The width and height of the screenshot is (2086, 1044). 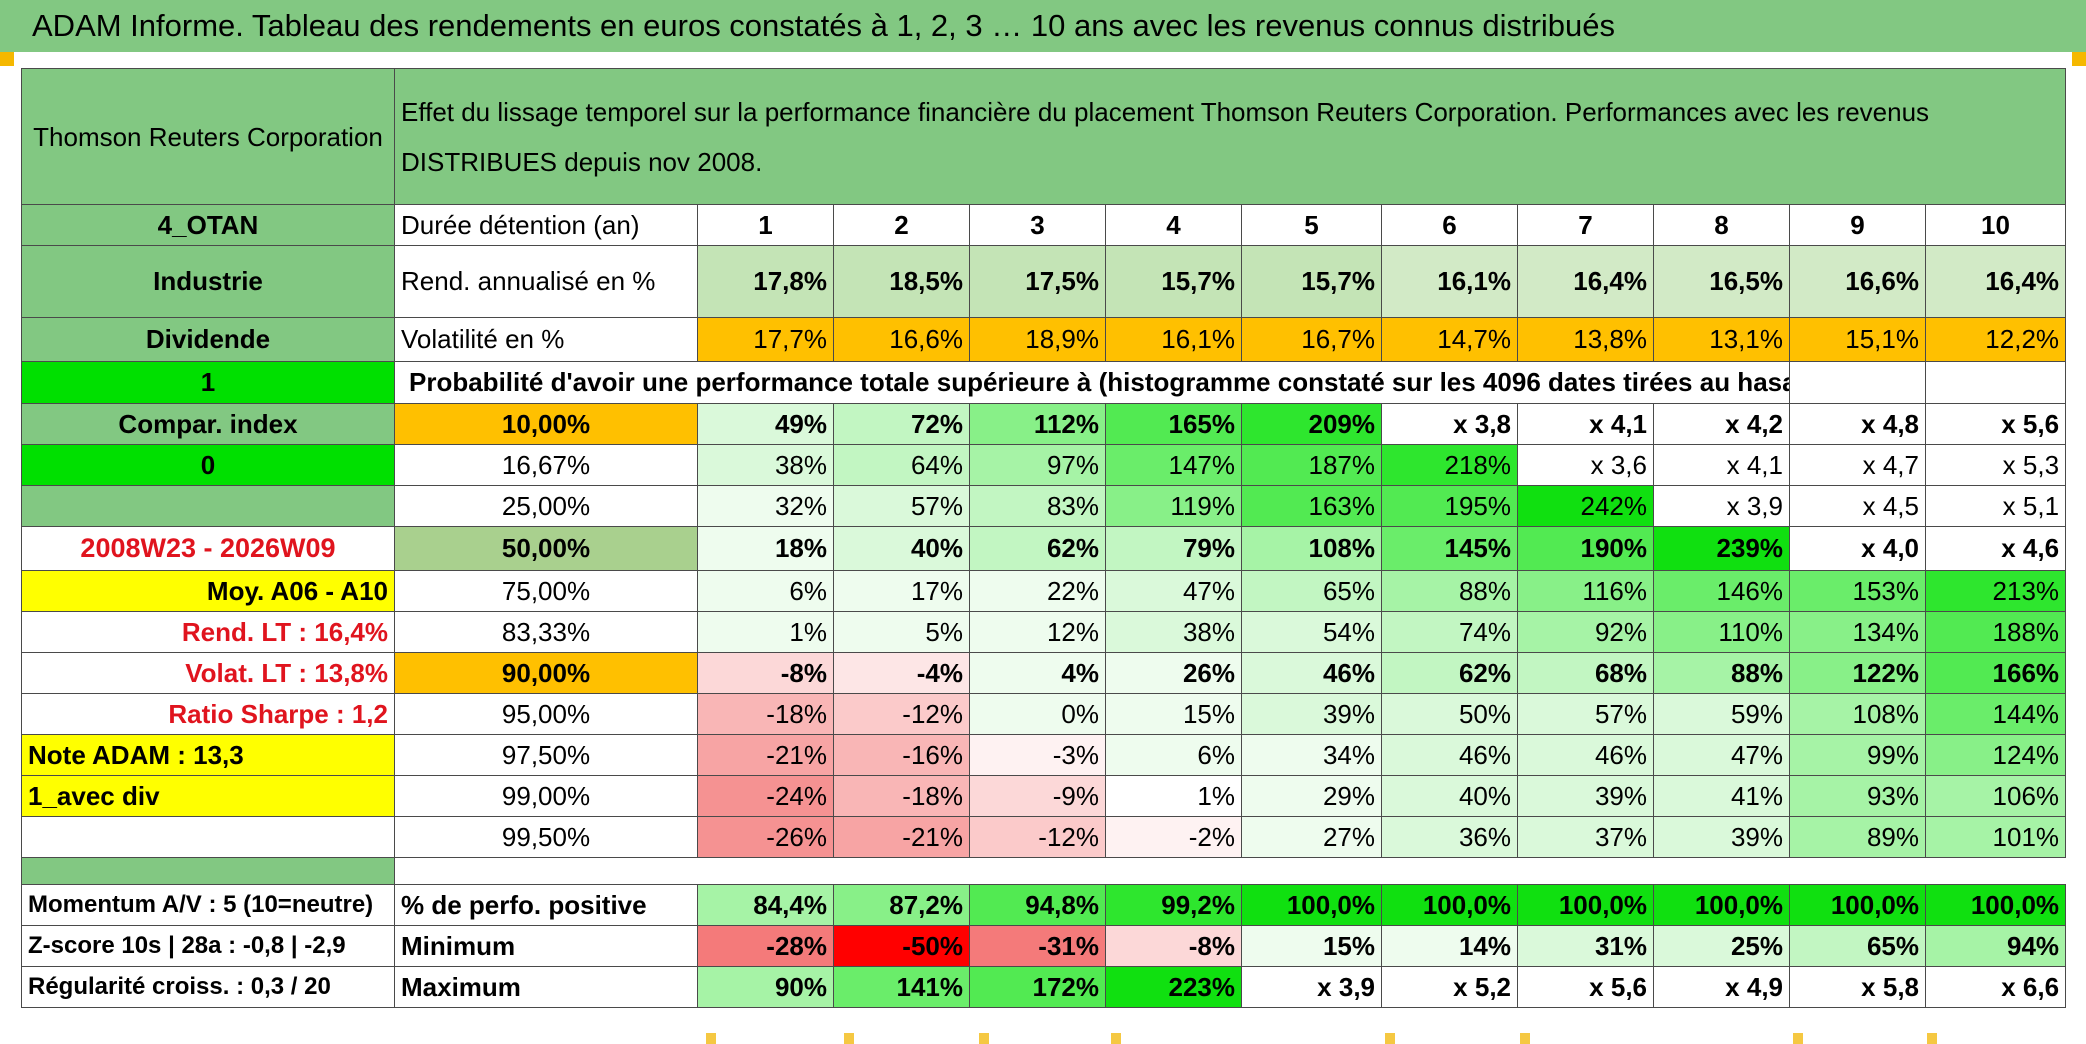 What do you see at coordinates (1173, 714) in the screenshot?
I see `prob-value: 15%` at bounding box center [1173, 714].